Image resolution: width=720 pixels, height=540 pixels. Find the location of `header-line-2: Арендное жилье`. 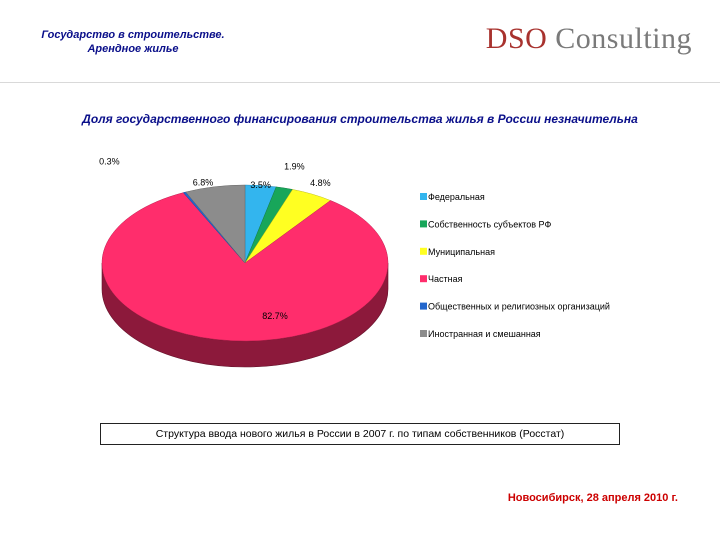

header-line-2: Арендное жилье is located at coordinates (133, 49).